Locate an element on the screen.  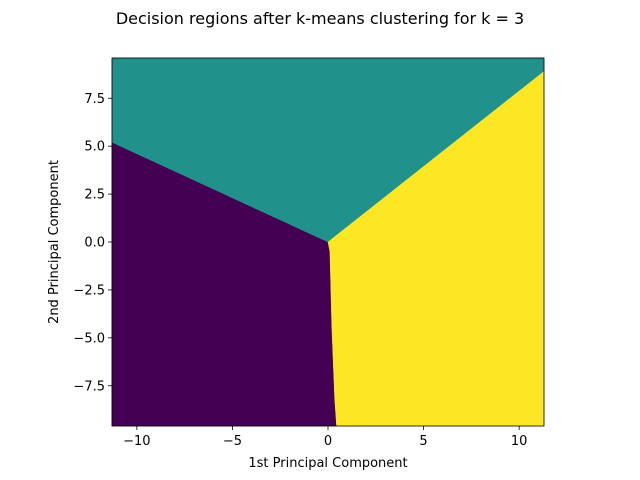
y-tick-label: 2.5 is located at coordinates (94, 195).